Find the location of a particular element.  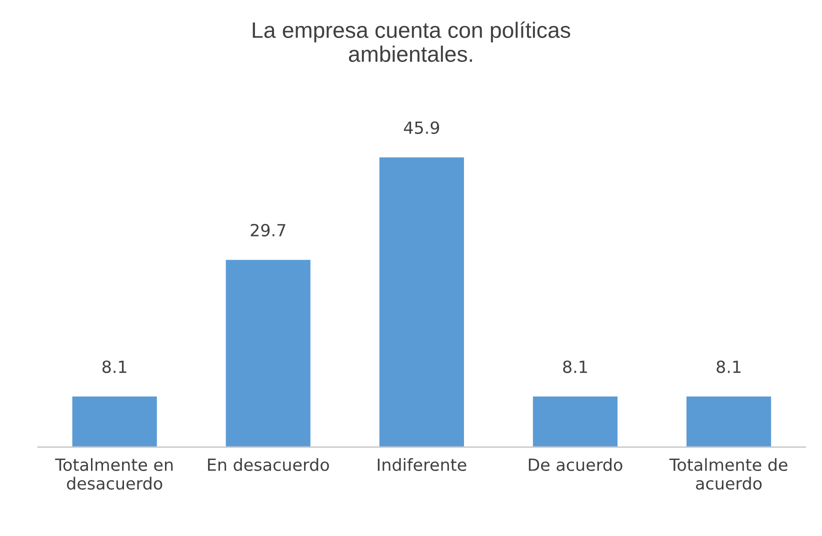

data-label: 45.9 is located at coordinates (422, 127).